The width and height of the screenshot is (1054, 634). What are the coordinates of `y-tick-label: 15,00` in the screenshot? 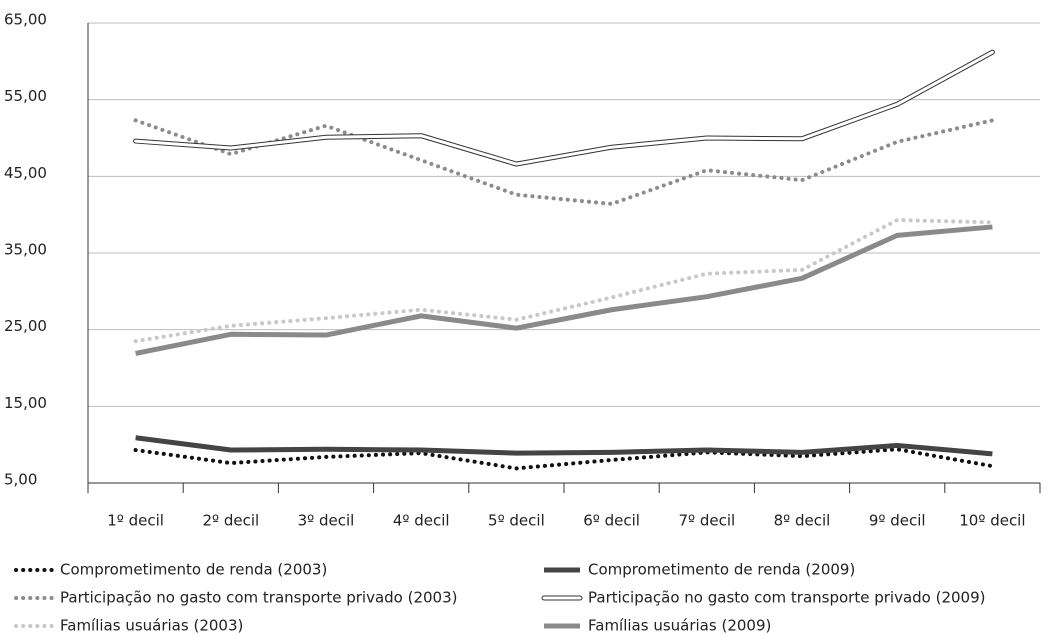 It's located at (25, 403).